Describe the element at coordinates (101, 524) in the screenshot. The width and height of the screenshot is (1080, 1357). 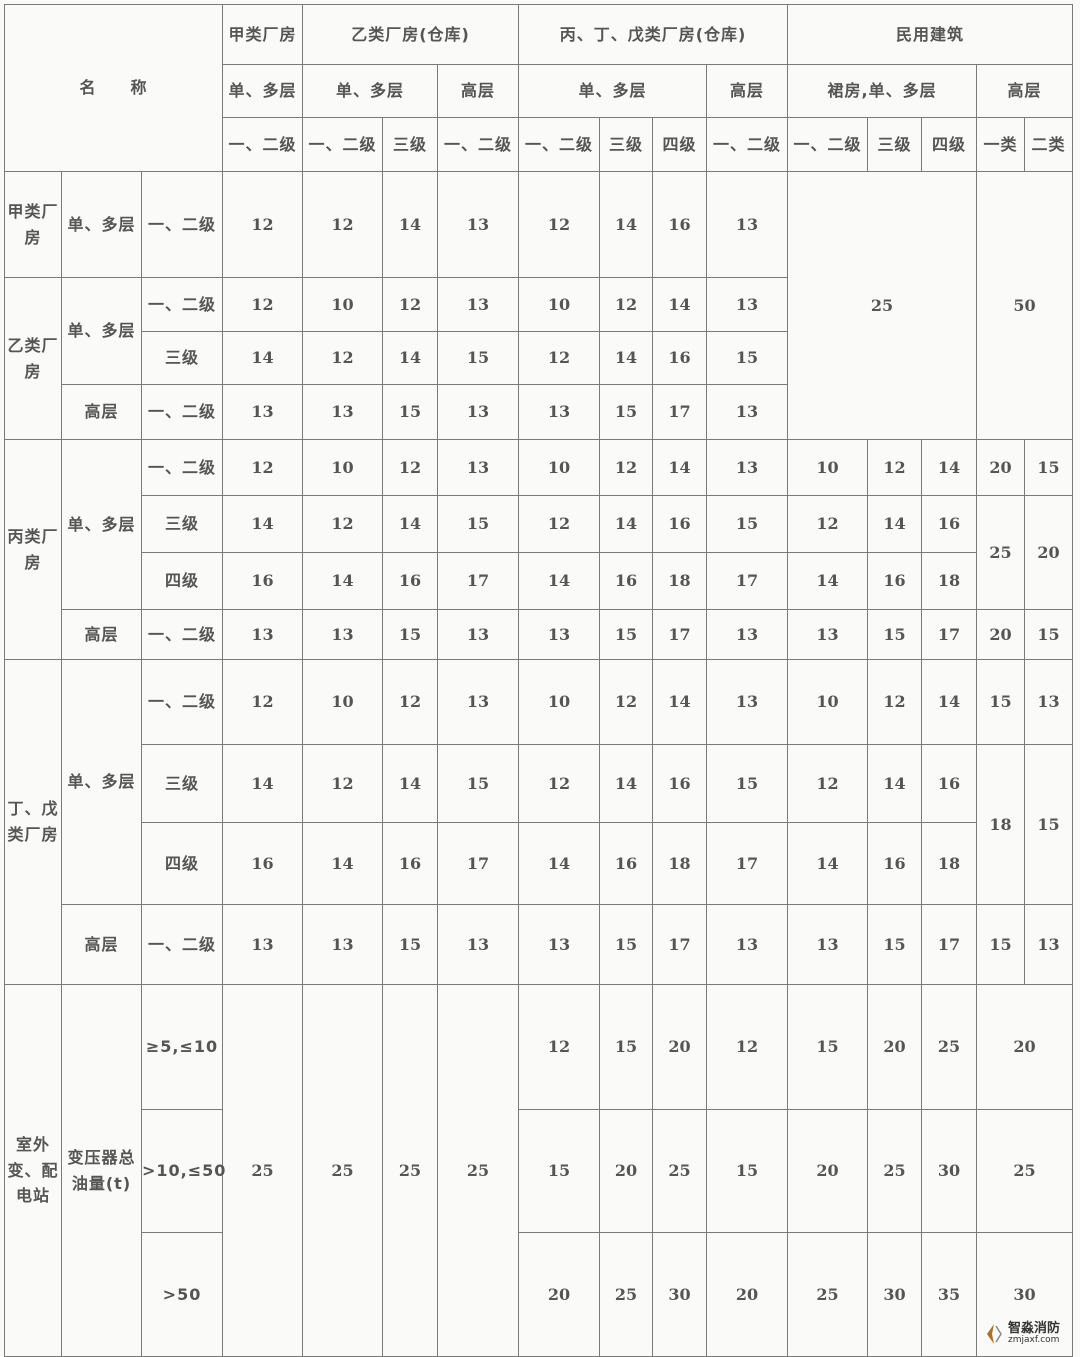
I see `row-label: 单、多层` at that location.